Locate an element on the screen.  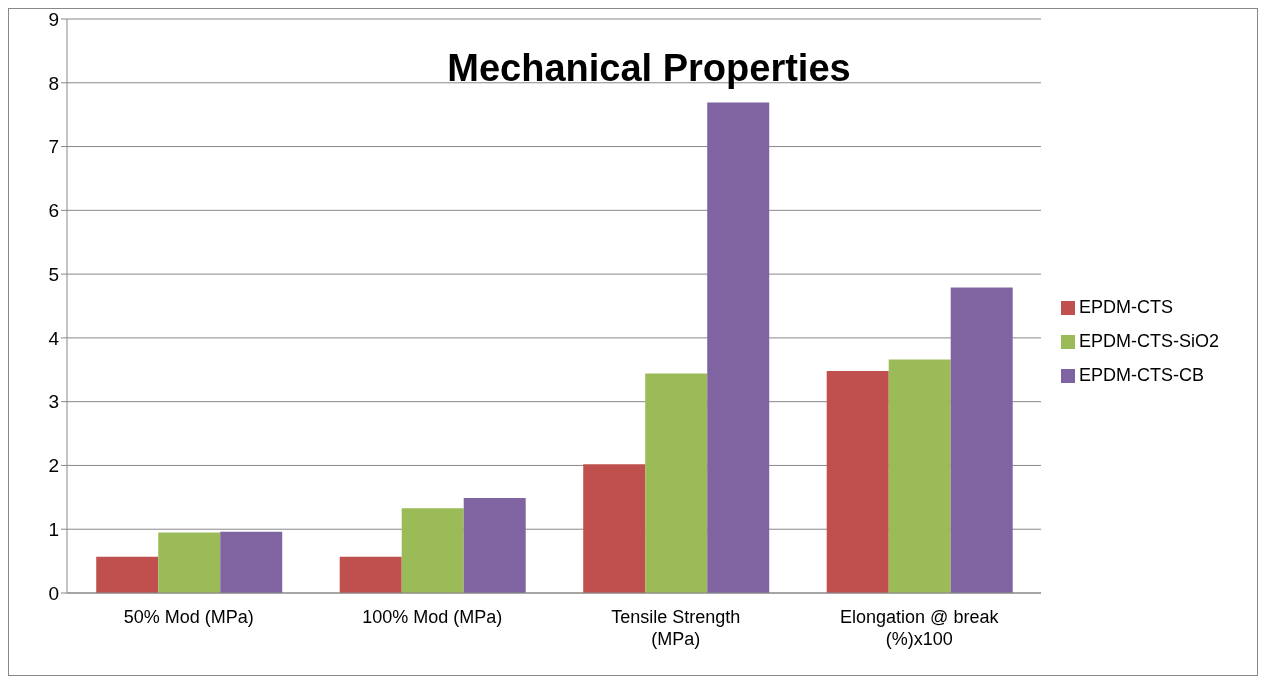
x-tick-label: 100% Mod (MPa) is located at coordinates (432, 617).